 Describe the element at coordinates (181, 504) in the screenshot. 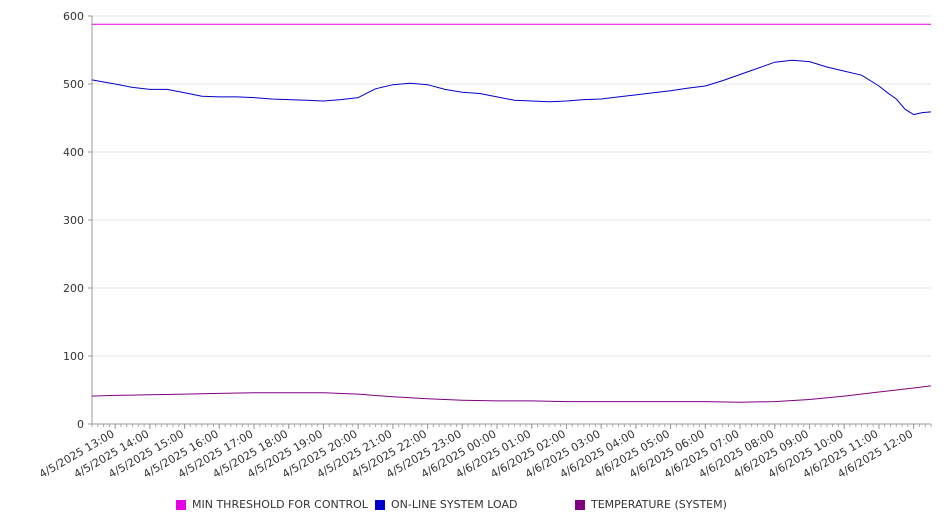

I see `legend-swatch-threshold` at that location.